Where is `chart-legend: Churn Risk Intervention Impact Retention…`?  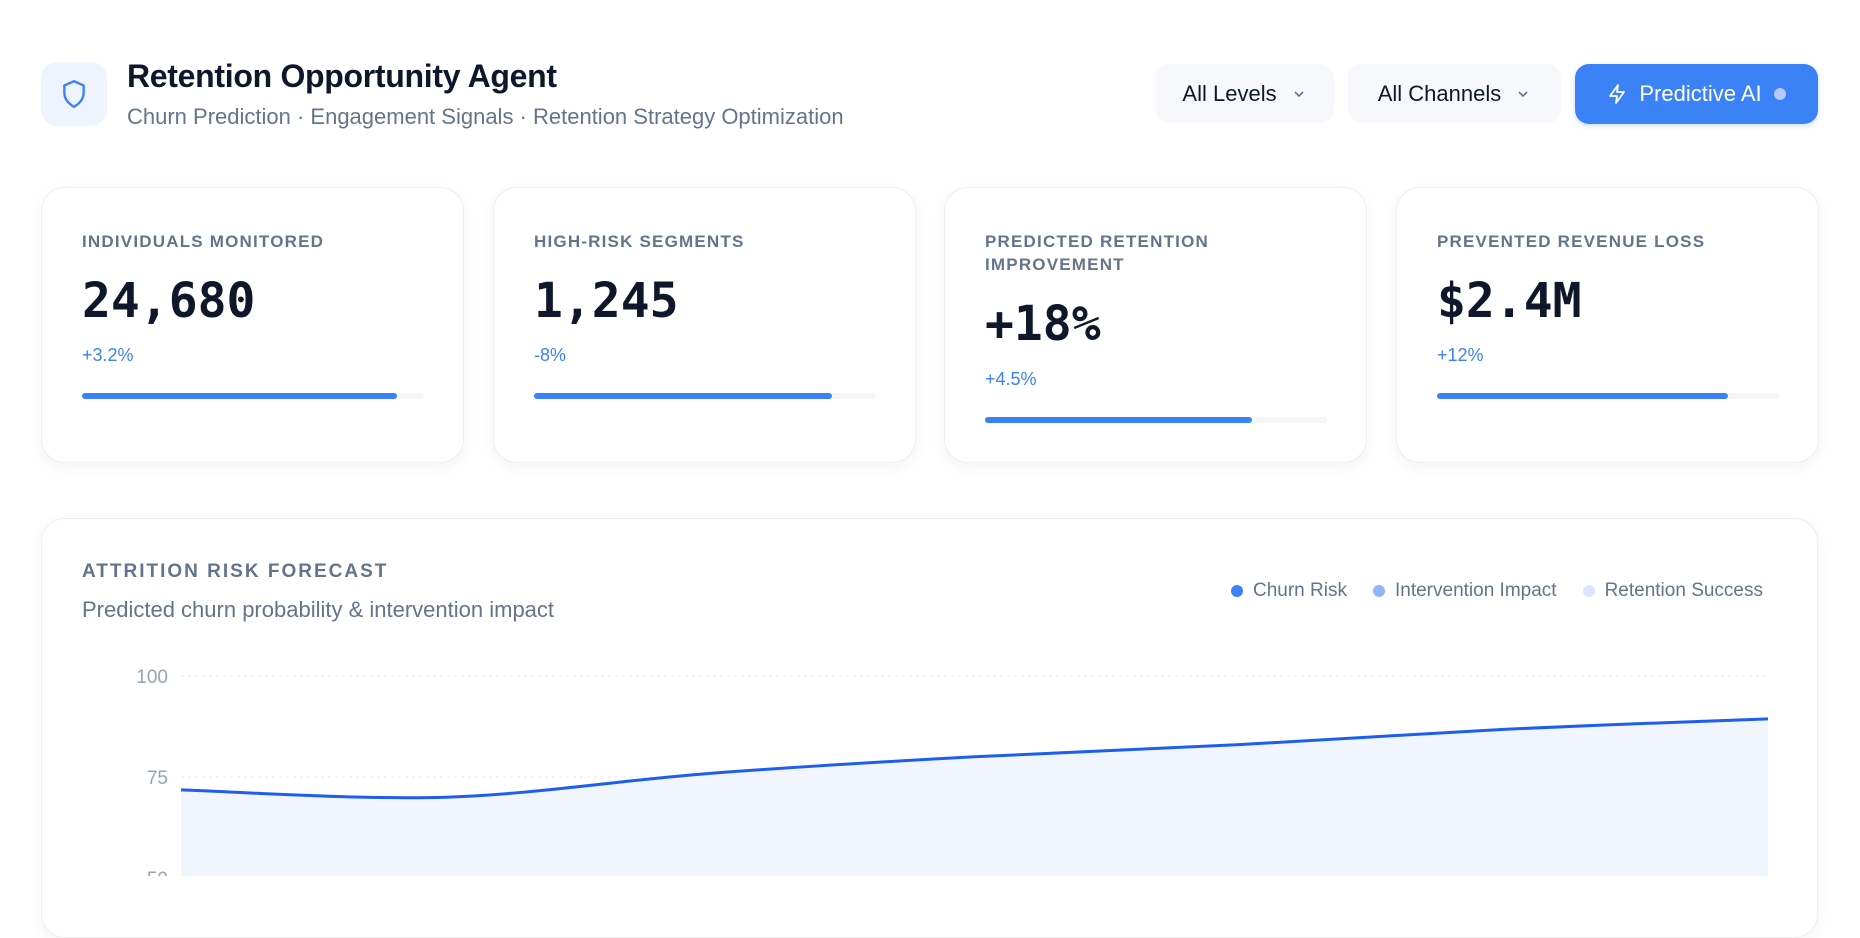
chart-legend: Churn Risk Intervention Impact Retention… is located at coordinates (1497, 591).